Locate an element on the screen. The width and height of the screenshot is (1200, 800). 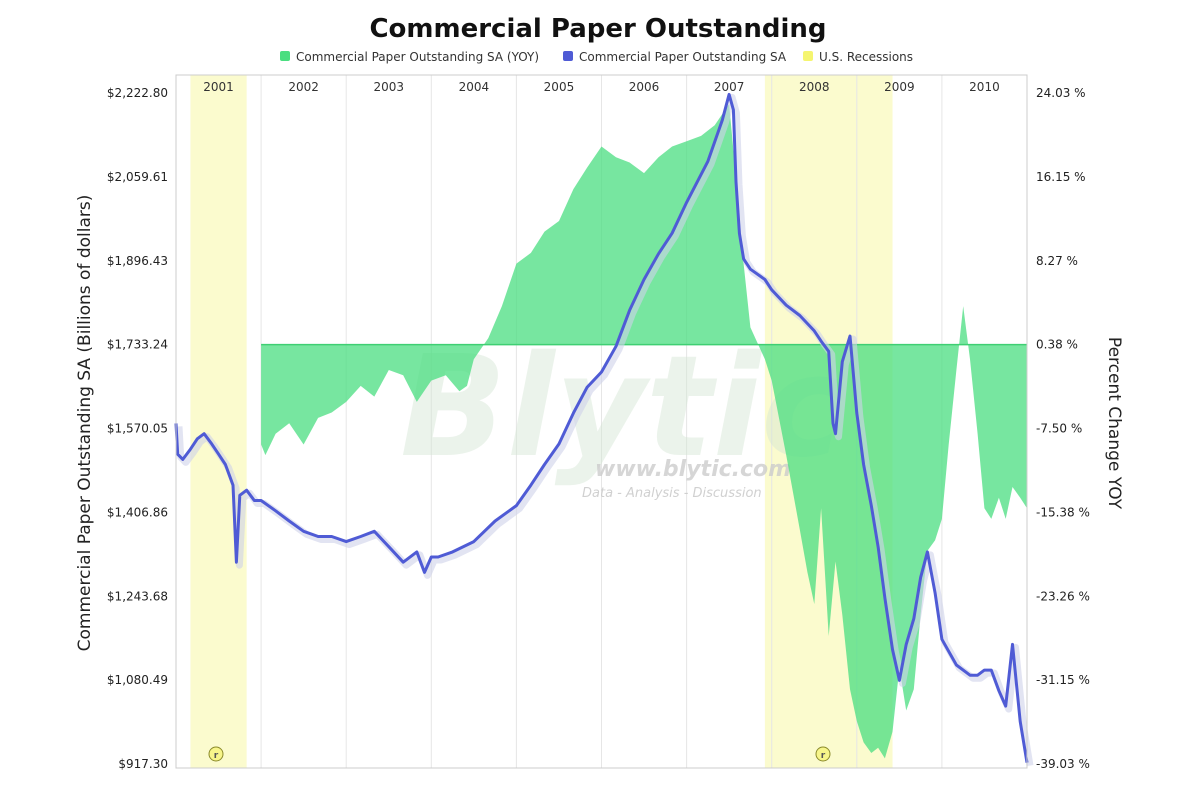
legend-label-recessions: U.S. Recessions is located at coordinates (866, 57).